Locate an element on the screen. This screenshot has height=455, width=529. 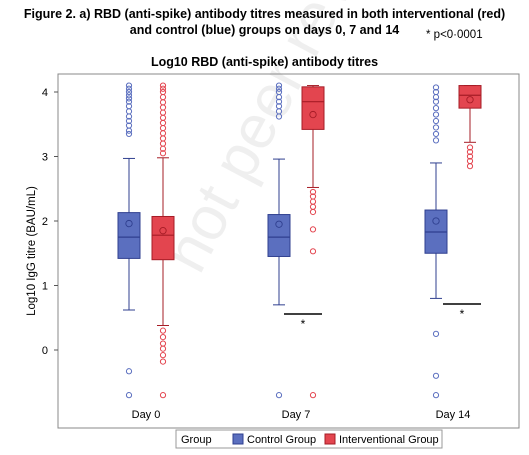
y-tick-label: 3 is located at coordinates (45, 158).